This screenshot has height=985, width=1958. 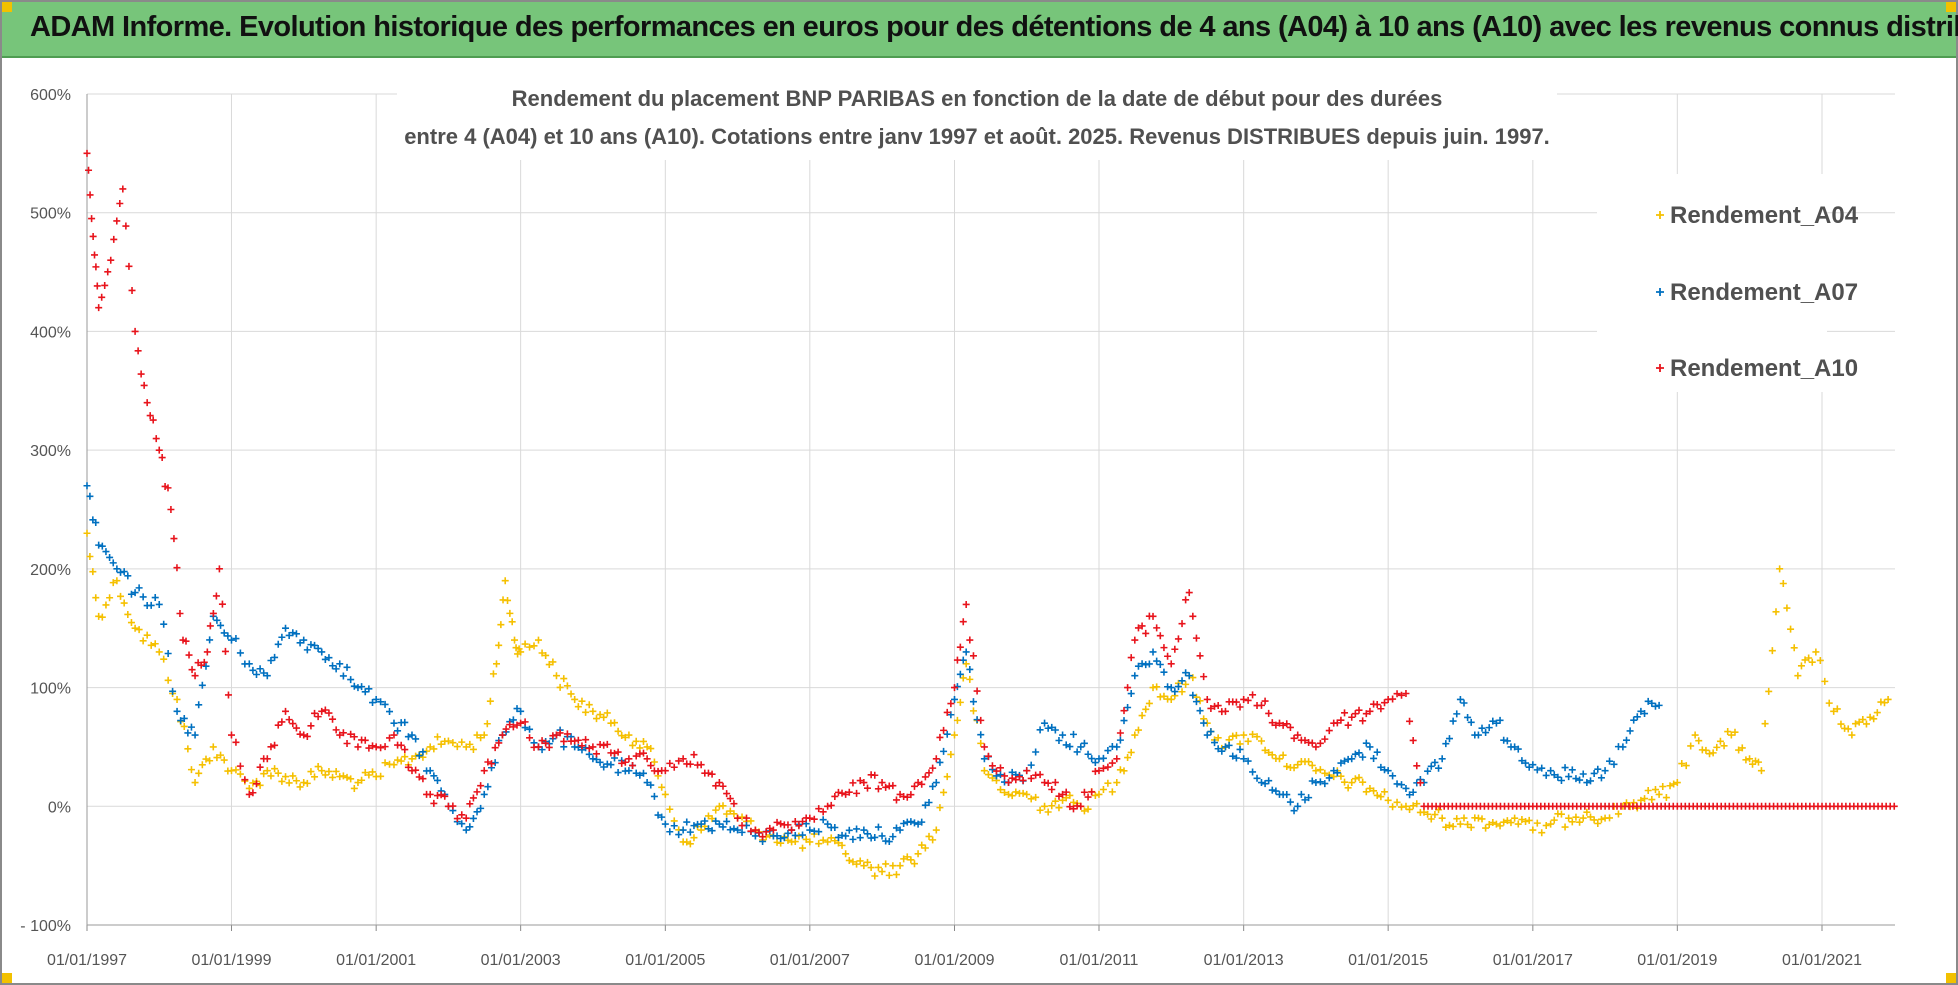 I want to click on x-tick-label: 01/01/2021, so click(x=1822, y=960).